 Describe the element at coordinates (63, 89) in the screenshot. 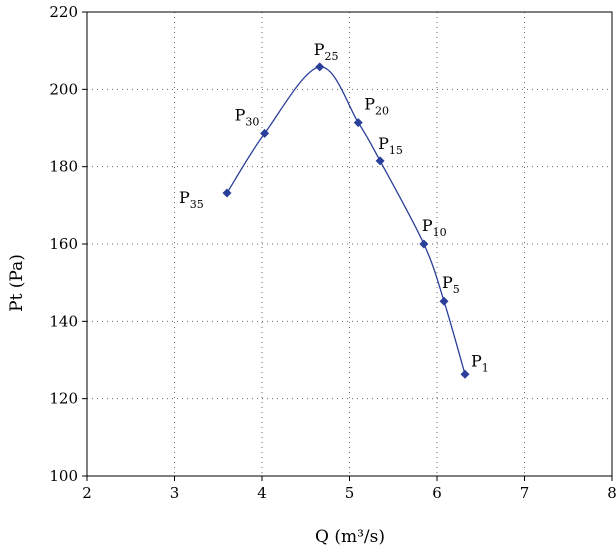

I see `y-tick-label: 200` at that location.